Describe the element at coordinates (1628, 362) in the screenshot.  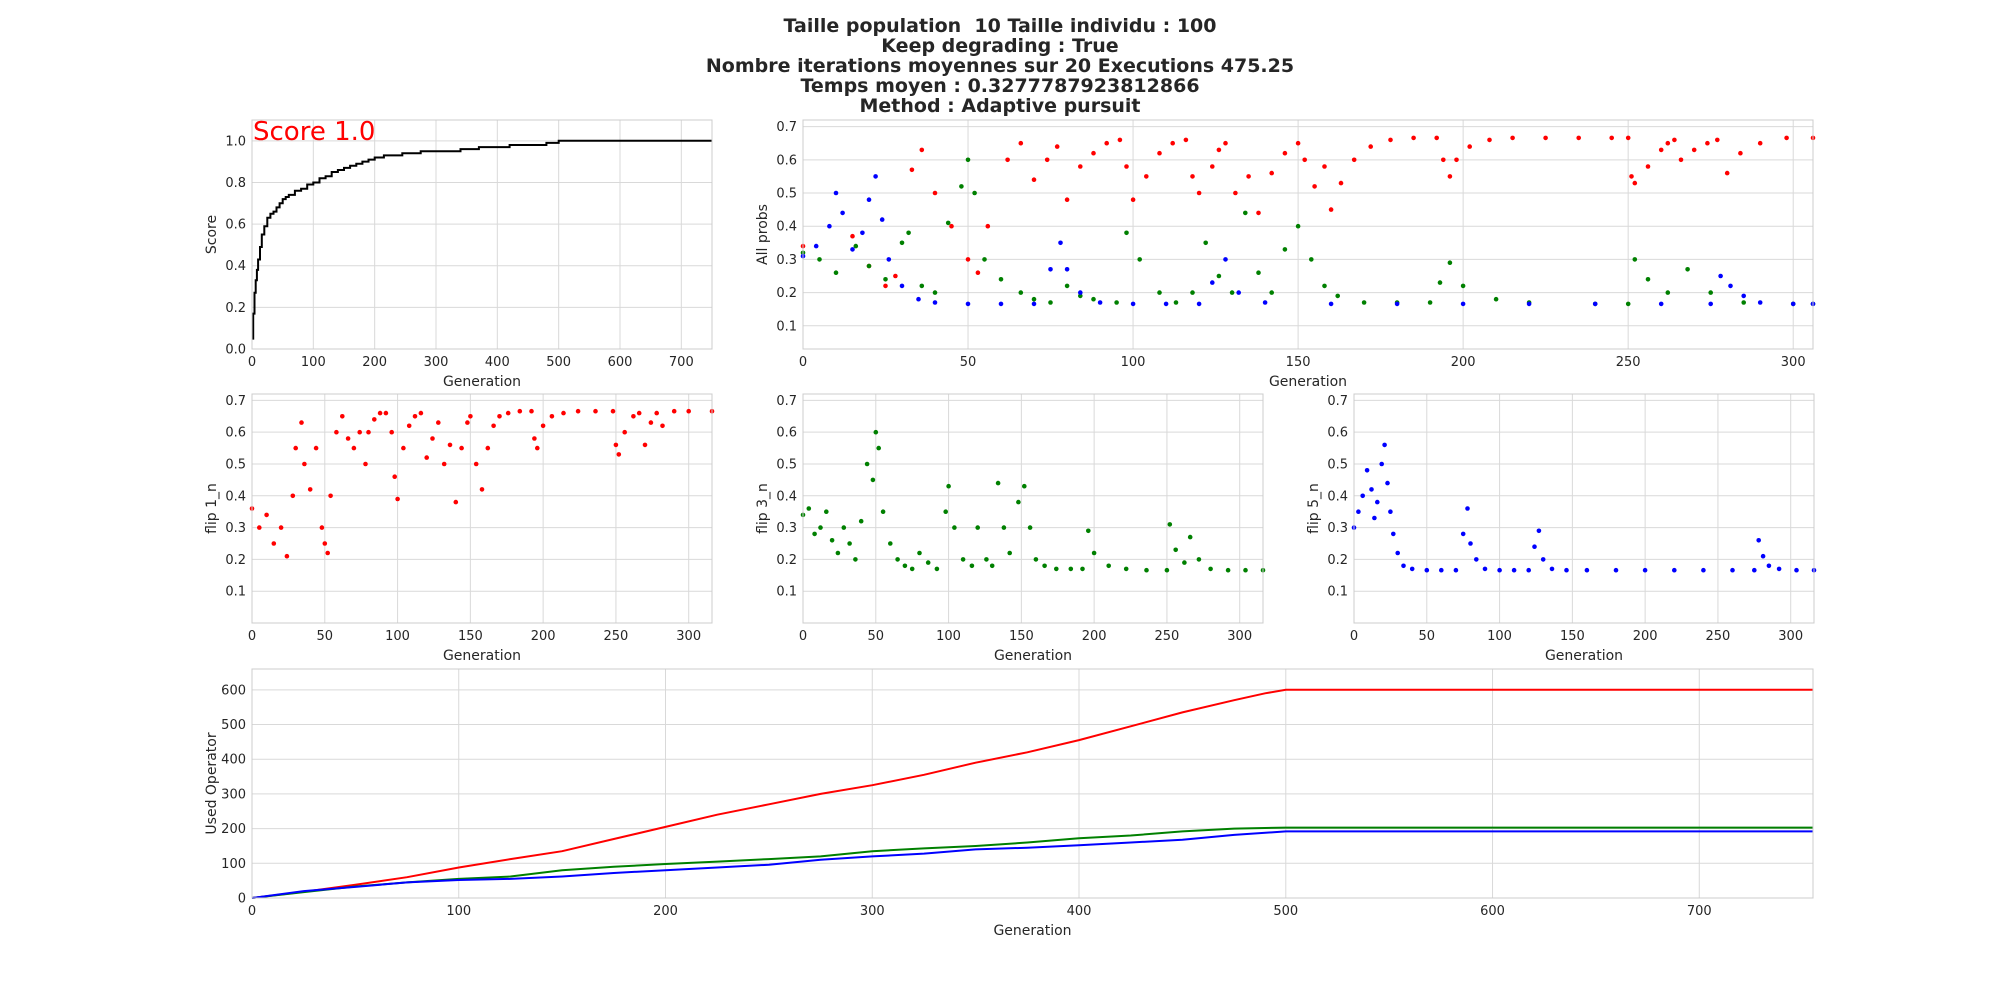
I see `x-tick-label: 250` at that location.